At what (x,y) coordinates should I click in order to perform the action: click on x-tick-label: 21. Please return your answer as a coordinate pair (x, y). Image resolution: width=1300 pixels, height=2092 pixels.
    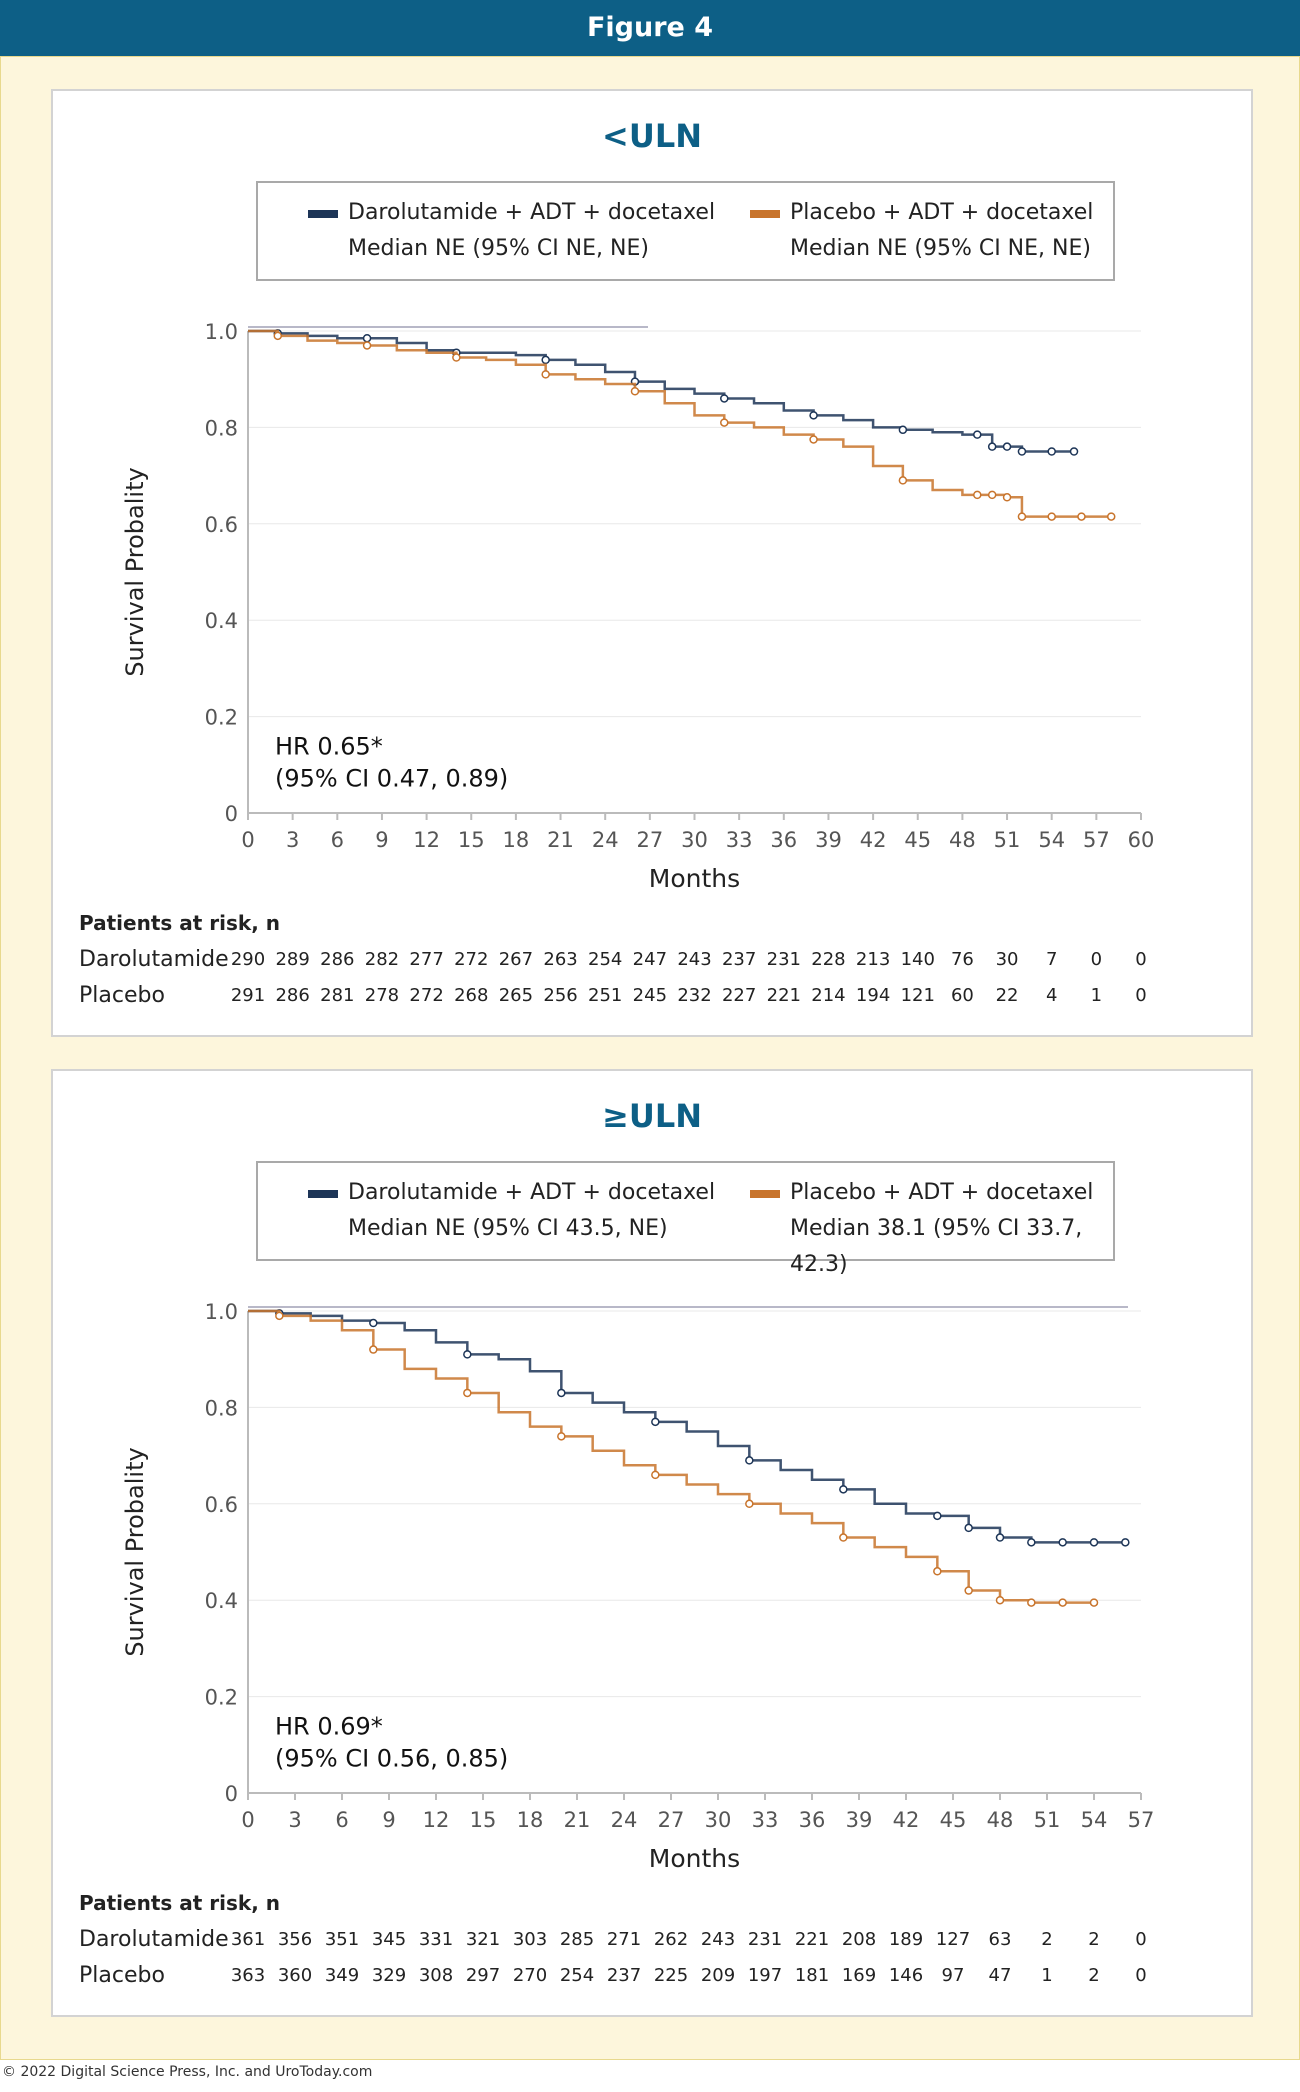
    Looking at the image, I should click on (577, 1820).